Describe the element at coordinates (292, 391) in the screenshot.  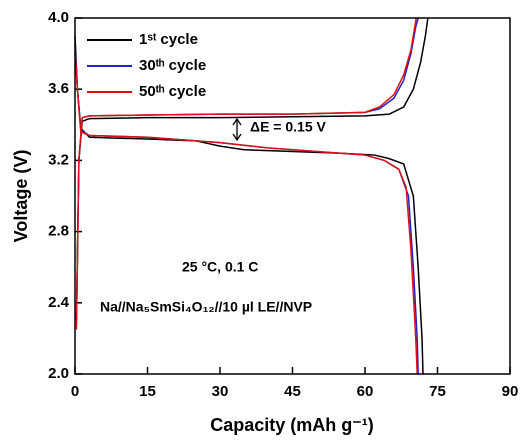
I see `x-tick-label: 45` at that location.